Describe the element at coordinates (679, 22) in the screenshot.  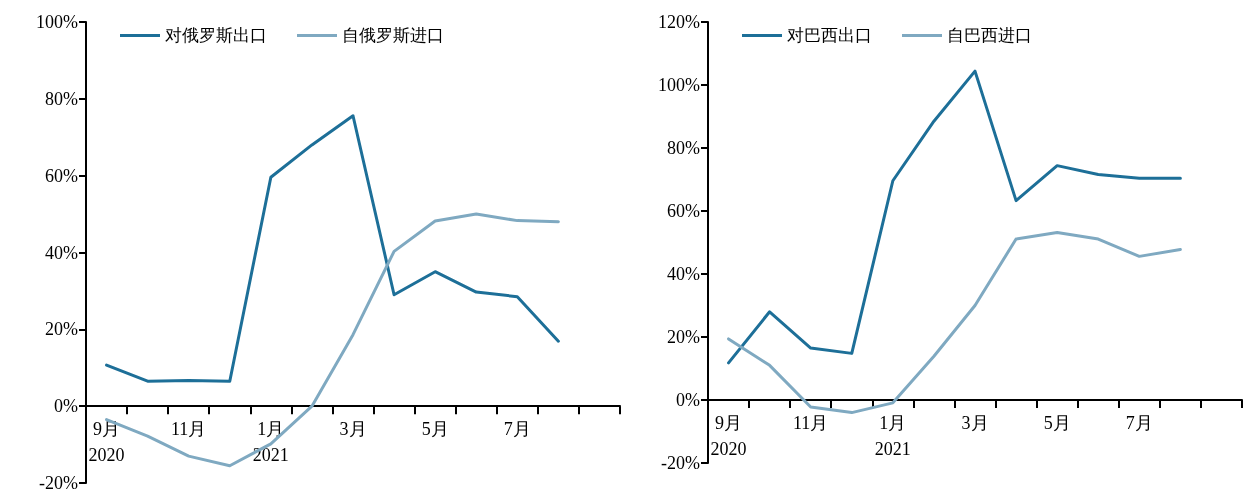
I see `y-tick-label: 120%` at that location.